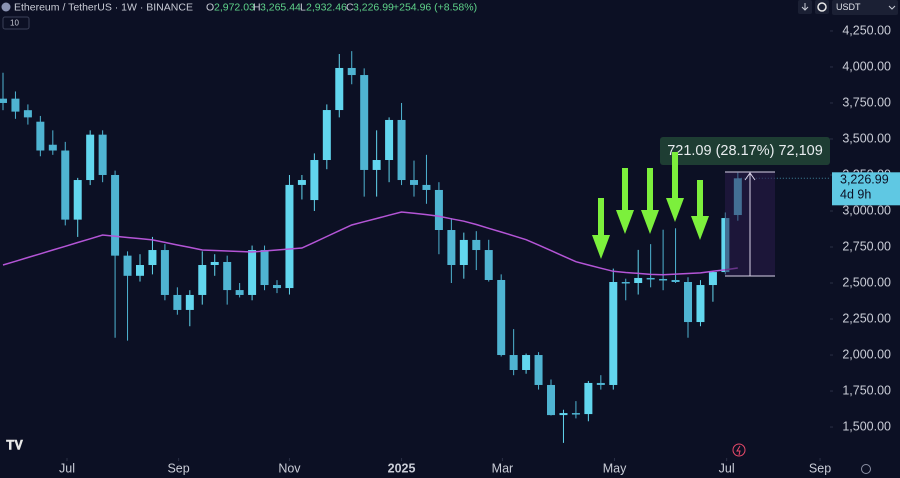  Describe the element at coordinates (503, 468) in the screenshot. I see `x-tick-label: Mar` at that location.